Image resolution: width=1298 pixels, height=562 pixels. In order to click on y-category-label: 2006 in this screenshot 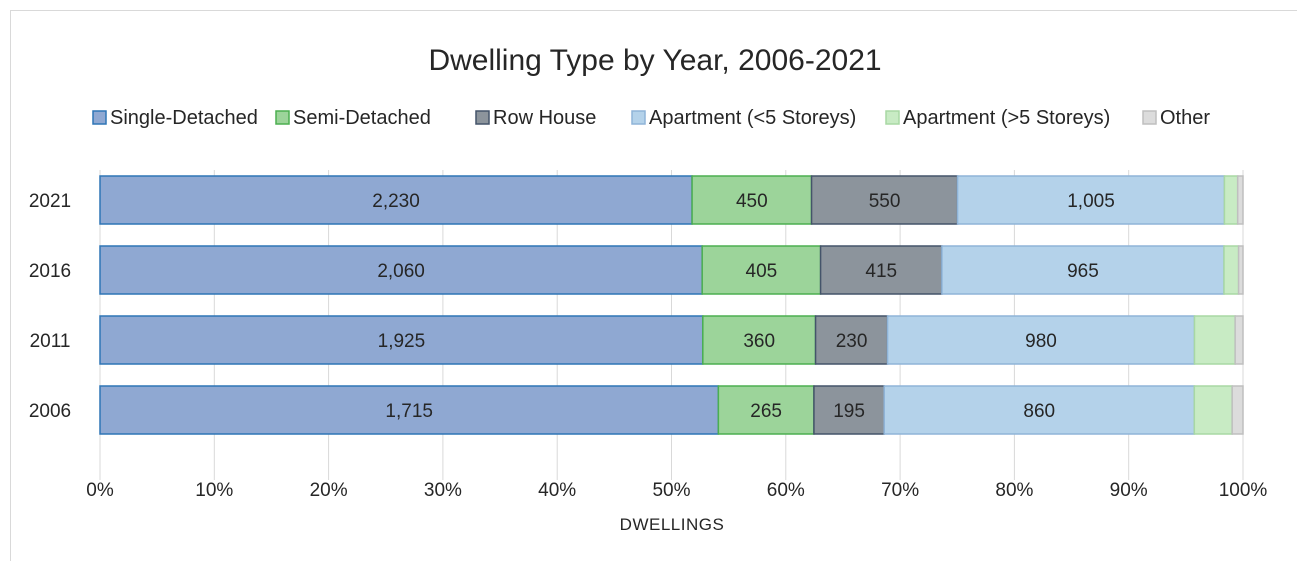, I will do `click(50, 411)`.